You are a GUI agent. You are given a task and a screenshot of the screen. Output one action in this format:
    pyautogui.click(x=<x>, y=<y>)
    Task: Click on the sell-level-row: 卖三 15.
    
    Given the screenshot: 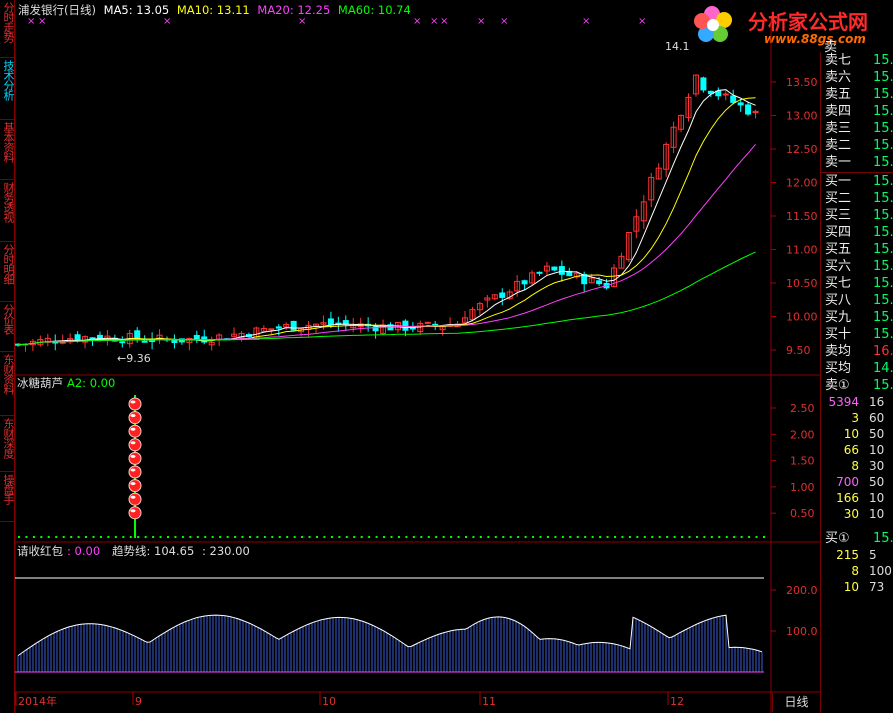 What is the action you would take?
    pyautogui.click(x=859, y=128)
    